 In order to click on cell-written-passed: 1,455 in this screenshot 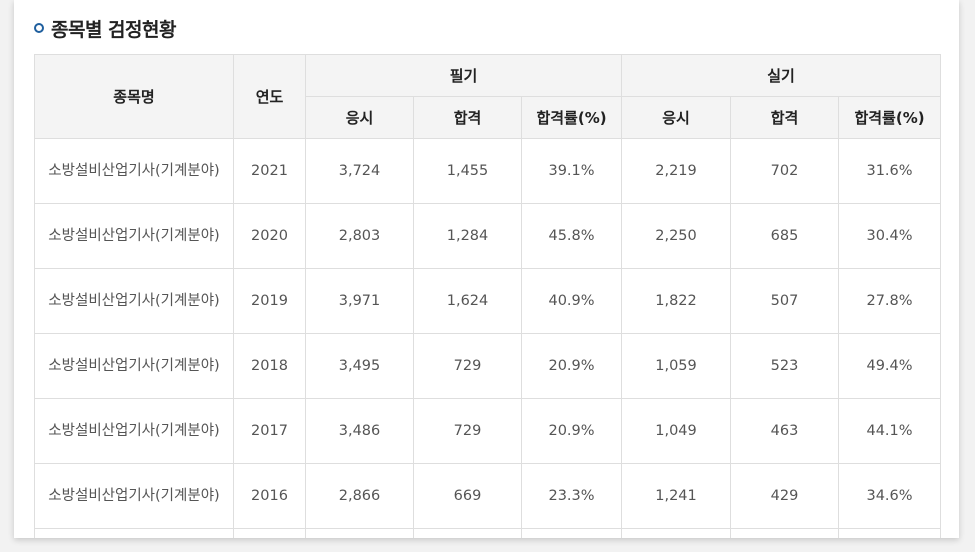, I will do `click(467, 171)`.